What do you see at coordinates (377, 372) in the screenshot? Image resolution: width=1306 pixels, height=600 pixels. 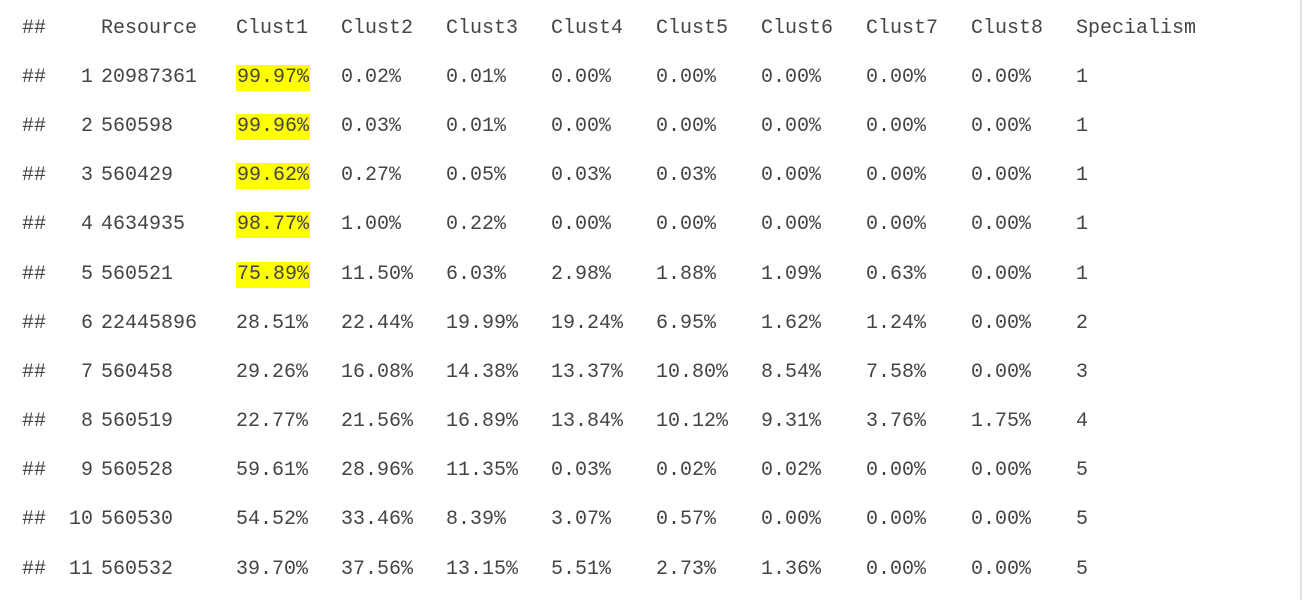 I see `table-cell-clust2: 16.08%` at bounding box center [377, 372].